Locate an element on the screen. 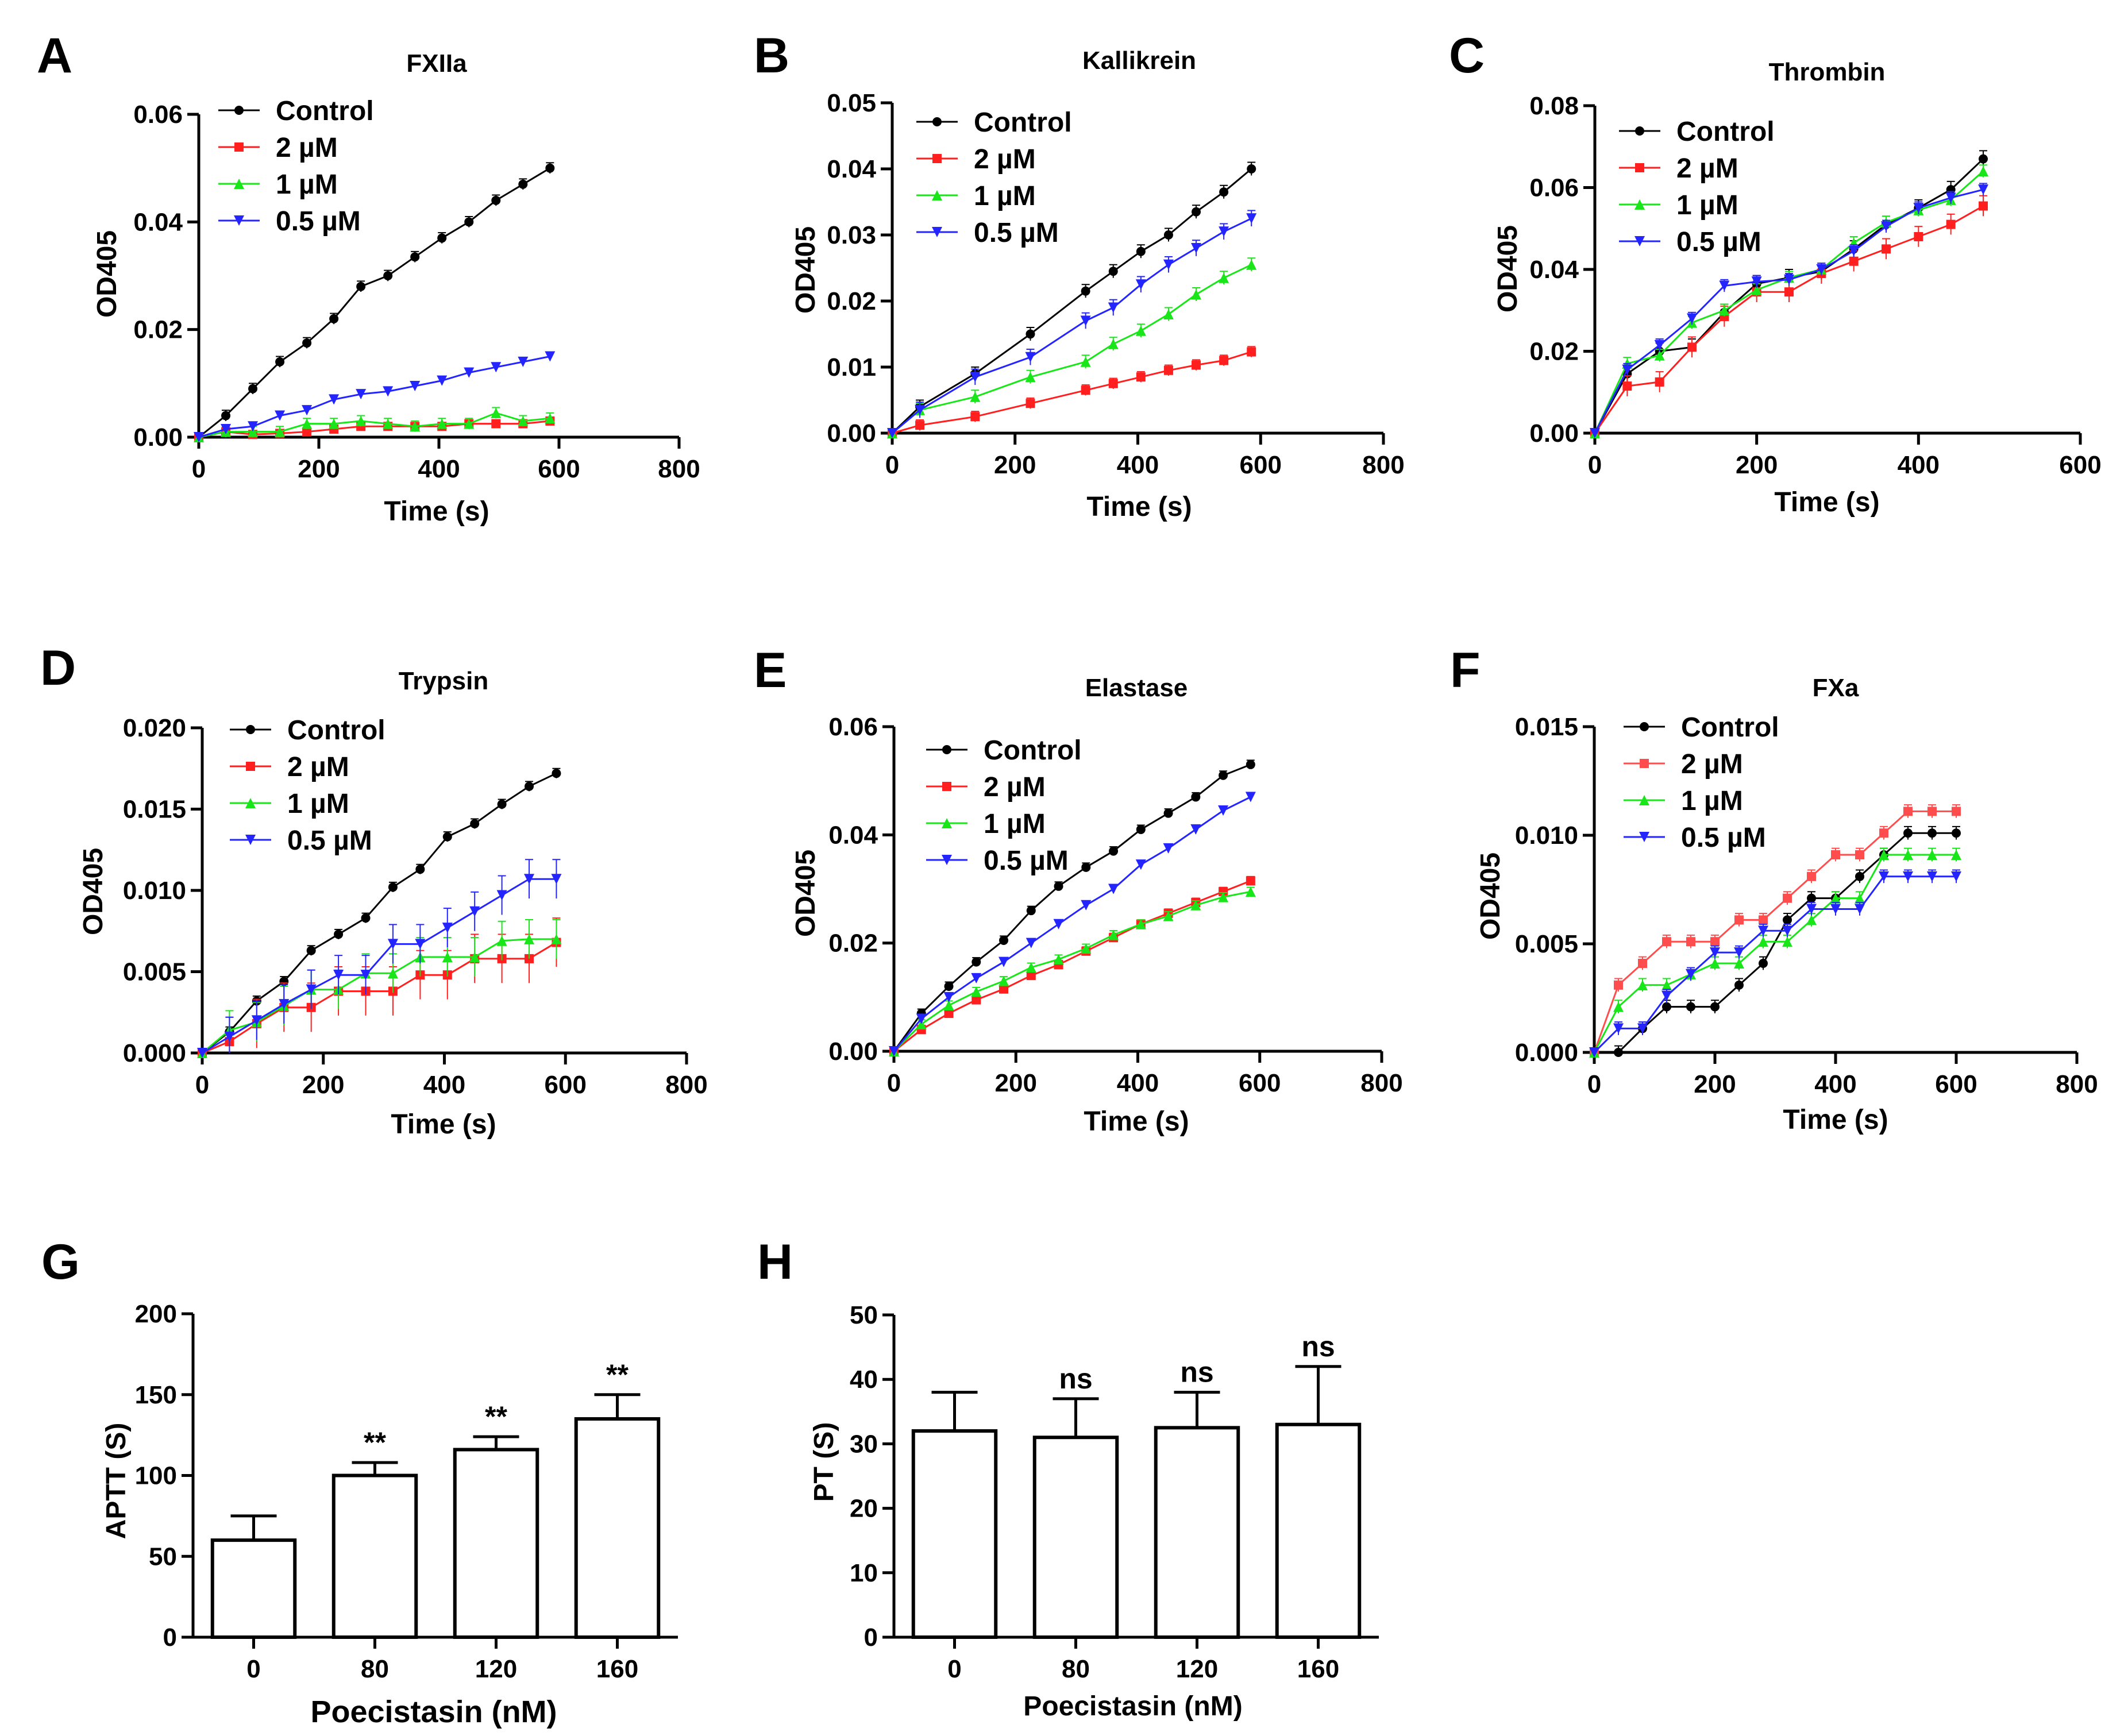 The width and height of the screenshot is (2128, 1736). panel-d-x-tick-label: 0 is located at coordinates (202, 1085).